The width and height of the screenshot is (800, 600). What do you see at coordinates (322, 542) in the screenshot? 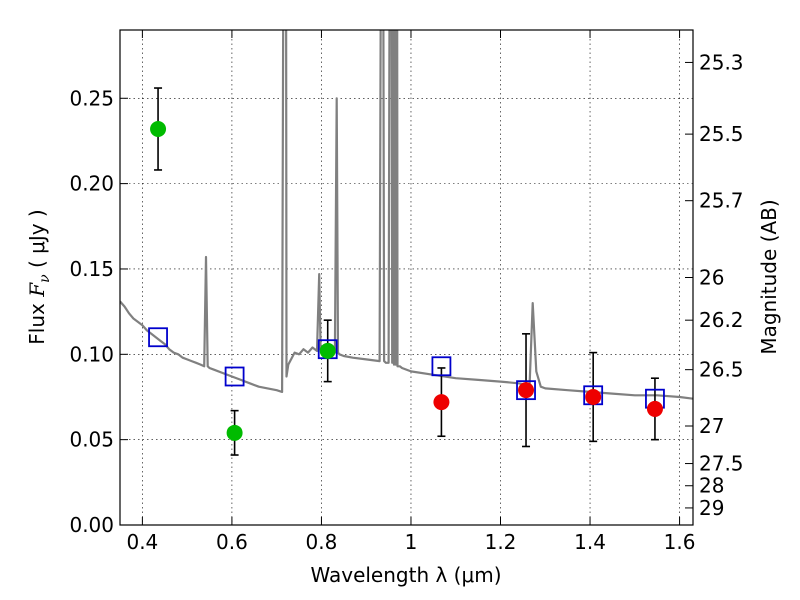
I see `x-tick-label: 0.8` at bounding box center [322, 542].